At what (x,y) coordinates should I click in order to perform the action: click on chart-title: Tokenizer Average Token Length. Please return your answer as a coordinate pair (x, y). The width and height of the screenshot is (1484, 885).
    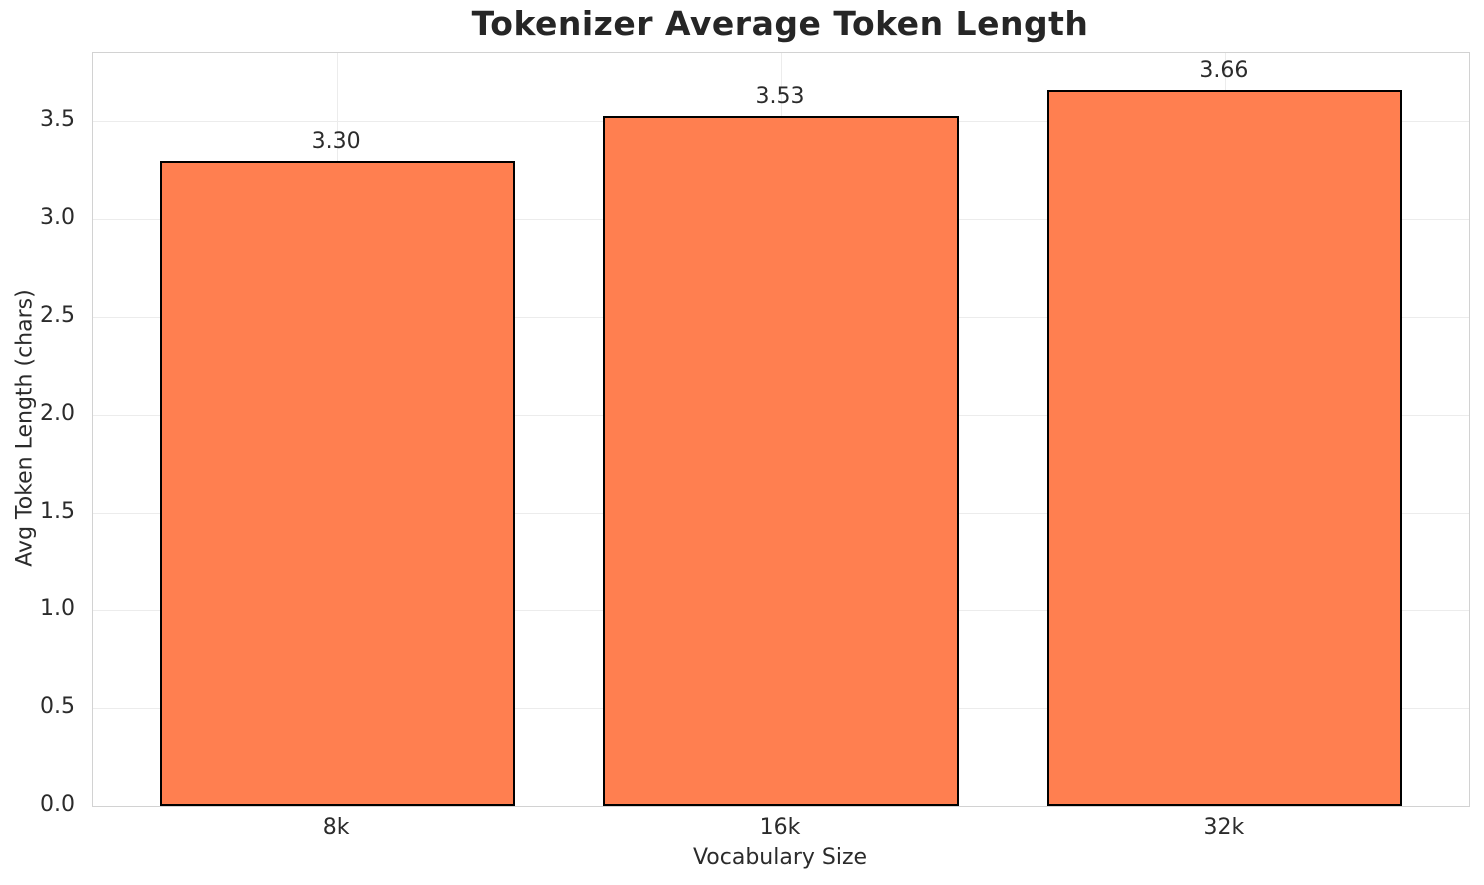
    Looking at the image, I should click on (780, 23).